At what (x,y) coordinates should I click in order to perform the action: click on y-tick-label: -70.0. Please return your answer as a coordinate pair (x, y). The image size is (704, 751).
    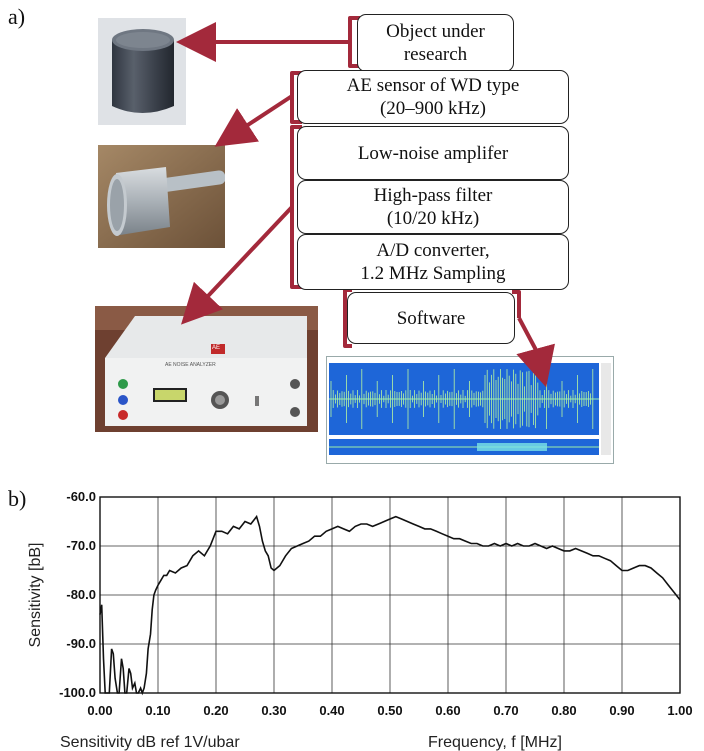
    Looking at the image, I should click on (81, 545).